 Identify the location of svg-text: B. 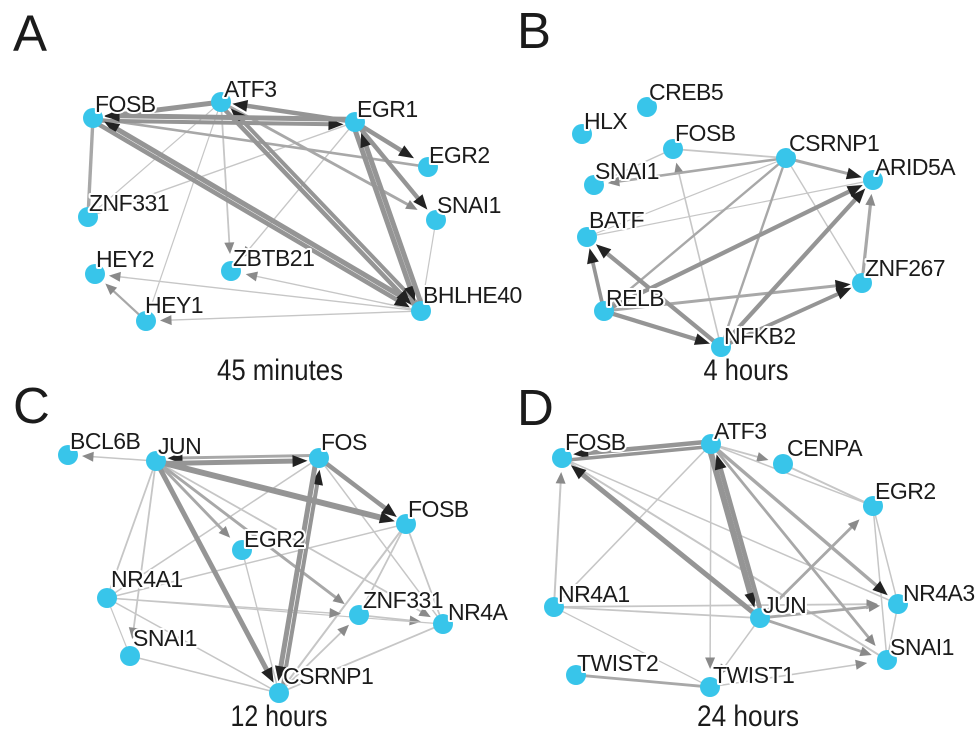
(534, 30).